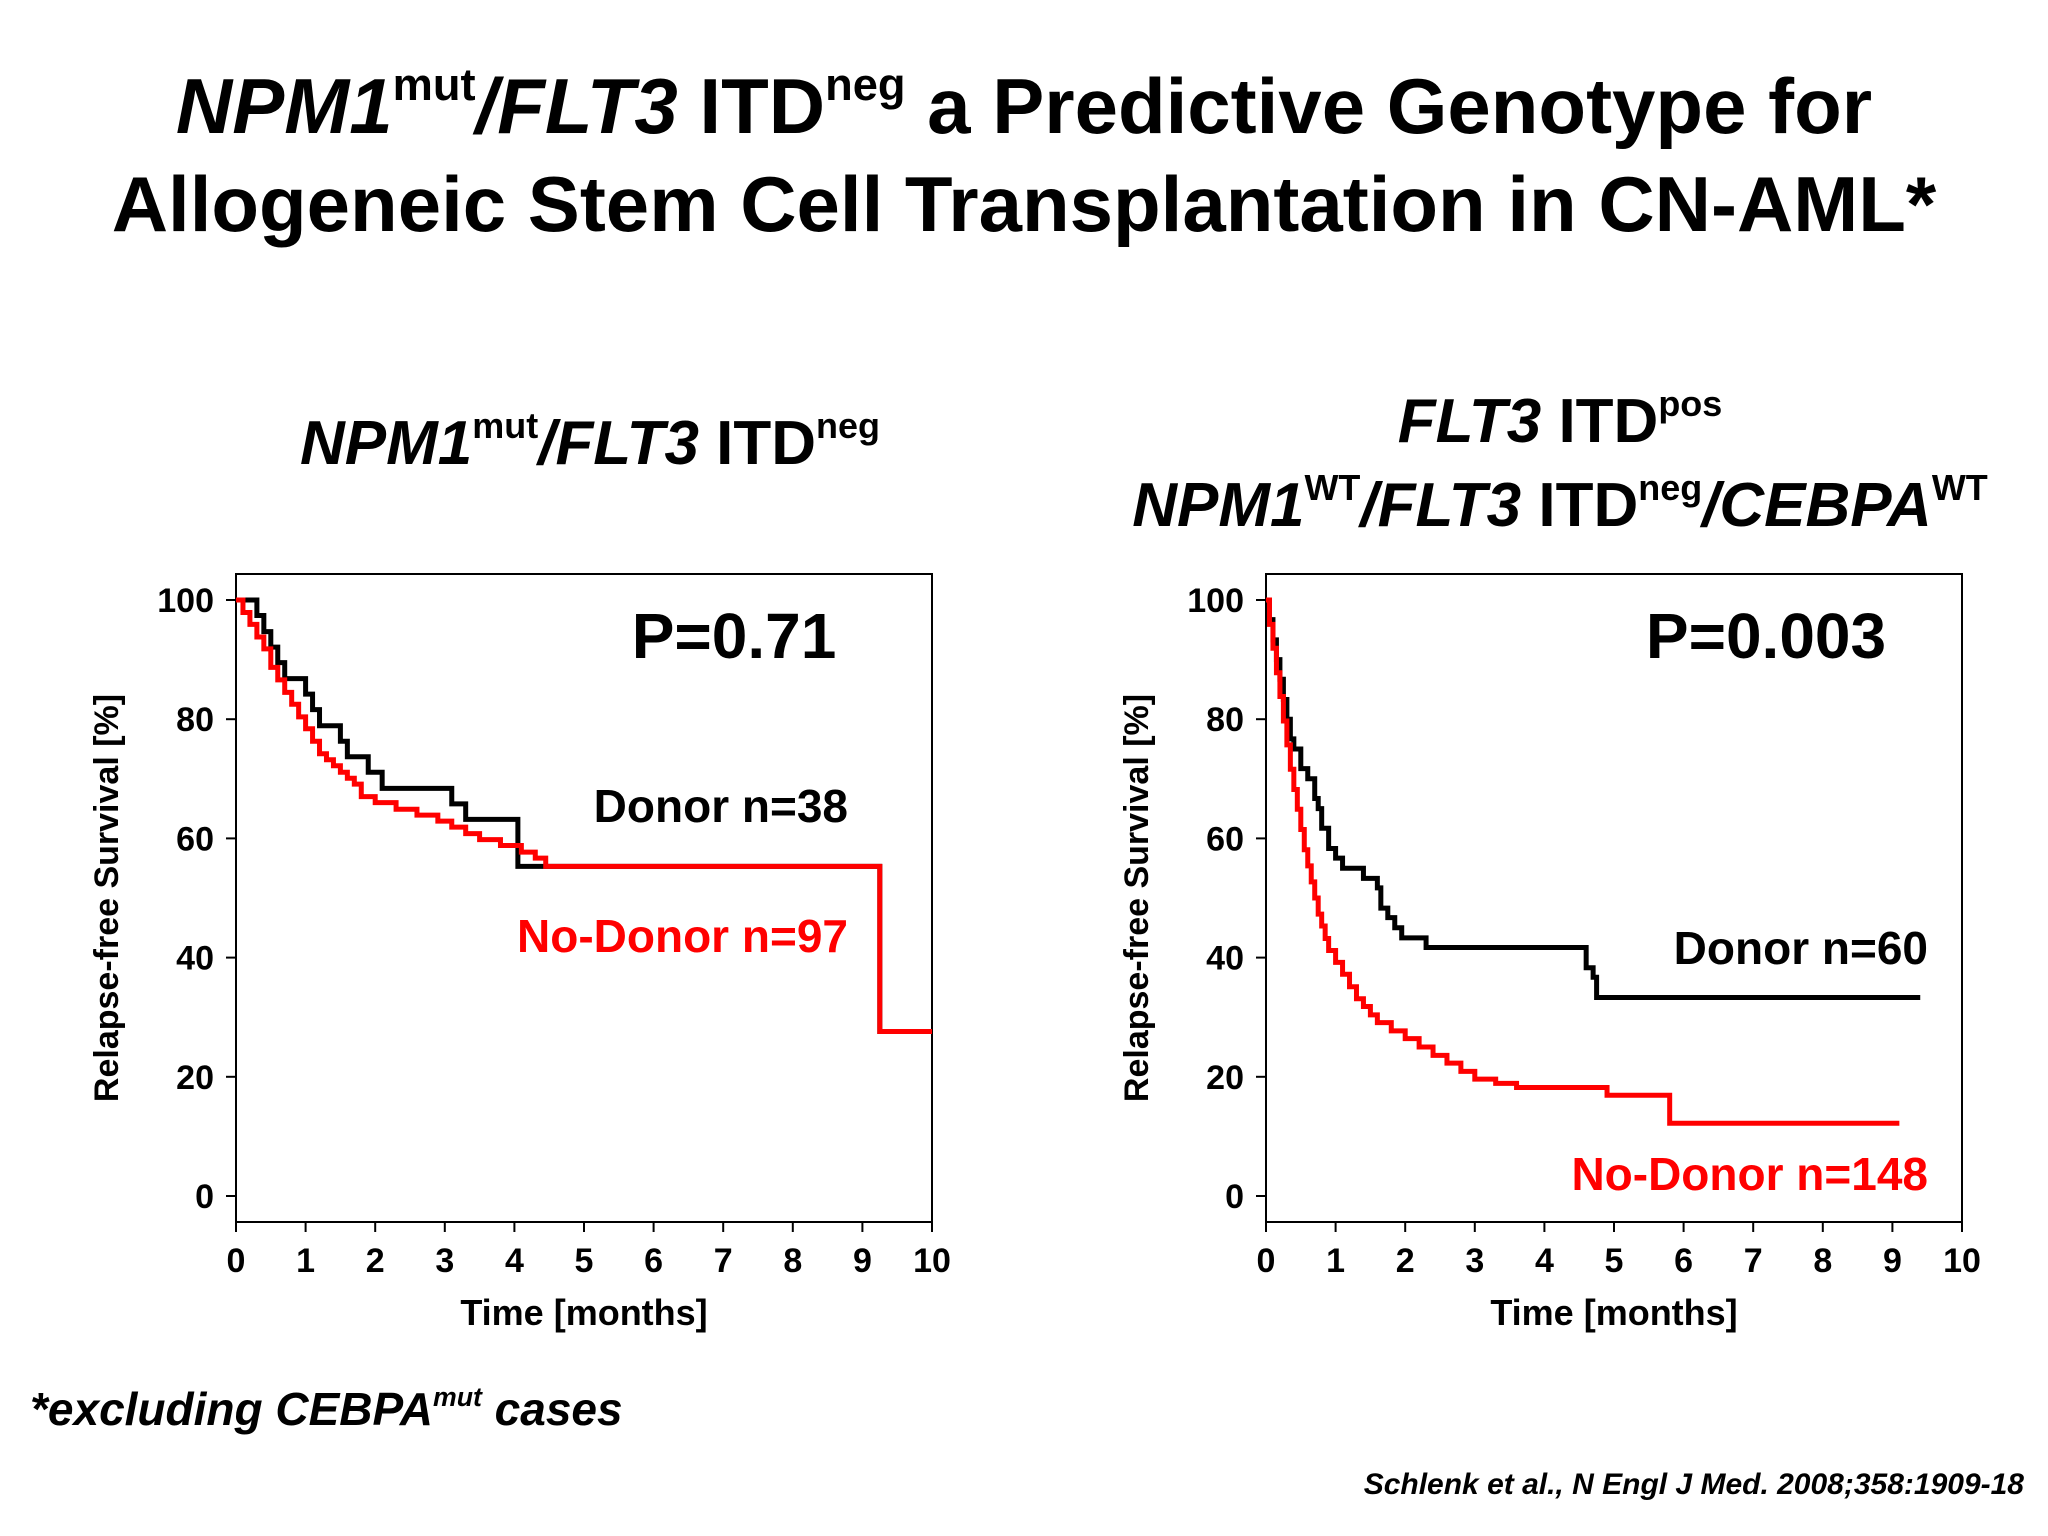 The image size is (2048, 1536). What do you see at coordinates (1449, 505) in the screenshot?
I see `right-title-gene-flt3b: FLT3` at bounding box center [1449, 505].